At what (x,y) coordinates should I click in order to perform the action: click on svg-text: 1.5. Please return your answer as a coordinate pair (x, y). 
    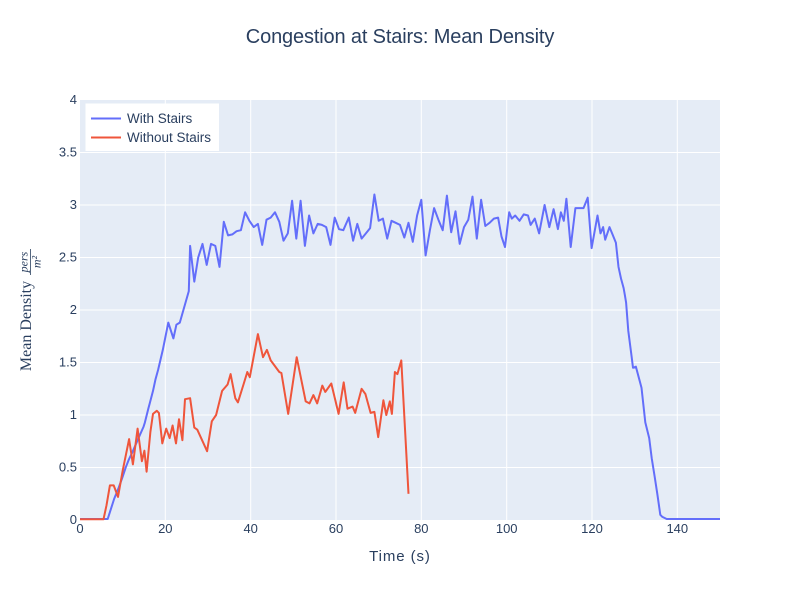
    Looking at the image, I should click on (68, 362).